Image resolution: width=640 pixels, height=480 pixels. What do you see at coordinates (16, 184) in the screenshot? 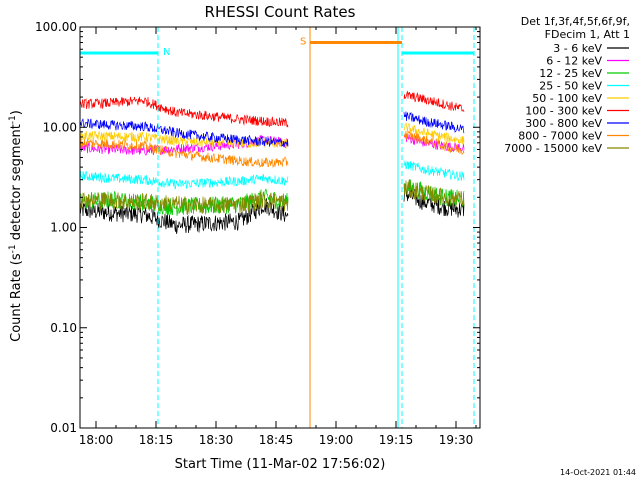
I see `y-axis-label-mid: detector segment` at bounding box center [16, 184].